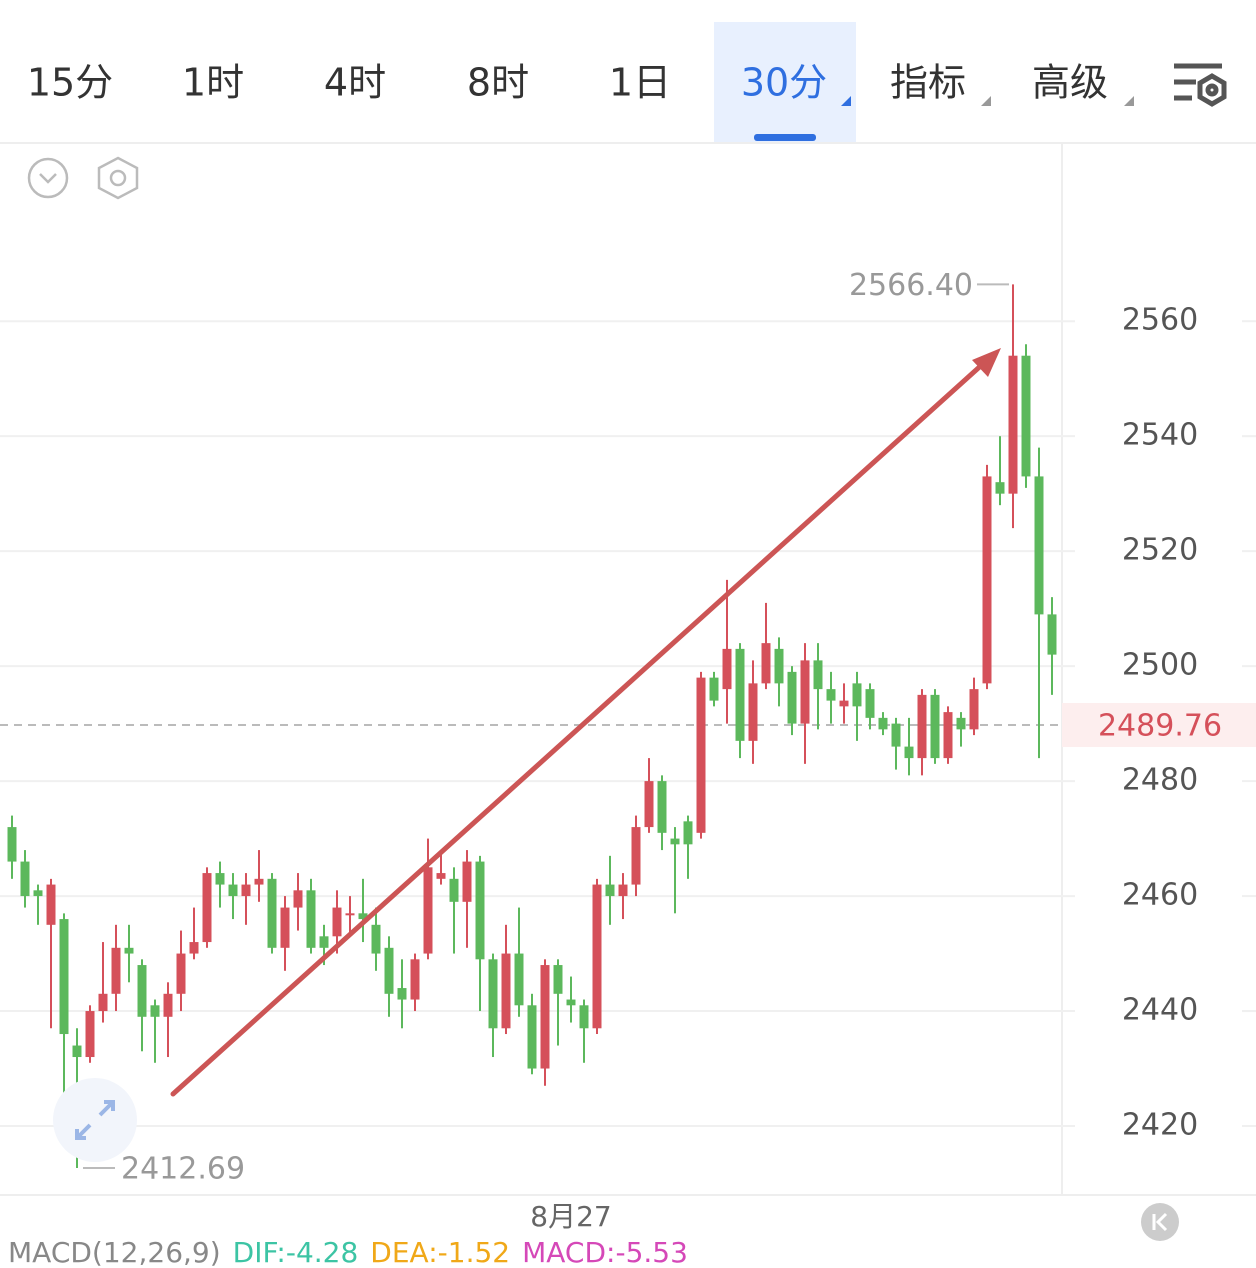 The width and height of the screenshot is (1256, 1268). I want to click on y-tick-label: 2440, so click(1160, 1010).